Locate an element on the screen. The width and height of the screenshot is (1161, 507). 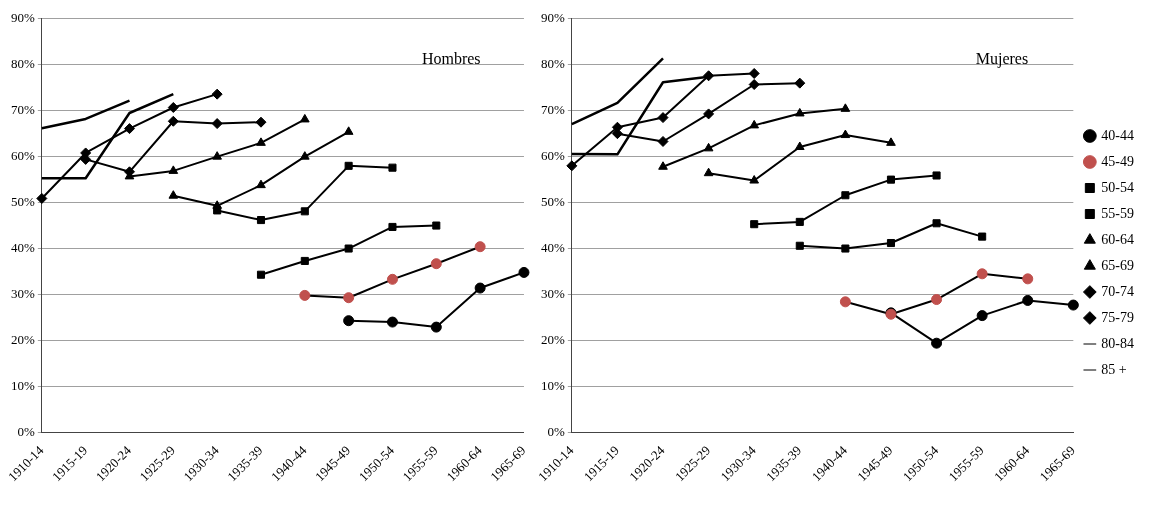
legend-label: 65-69 is located at coordinates (1118, 265).